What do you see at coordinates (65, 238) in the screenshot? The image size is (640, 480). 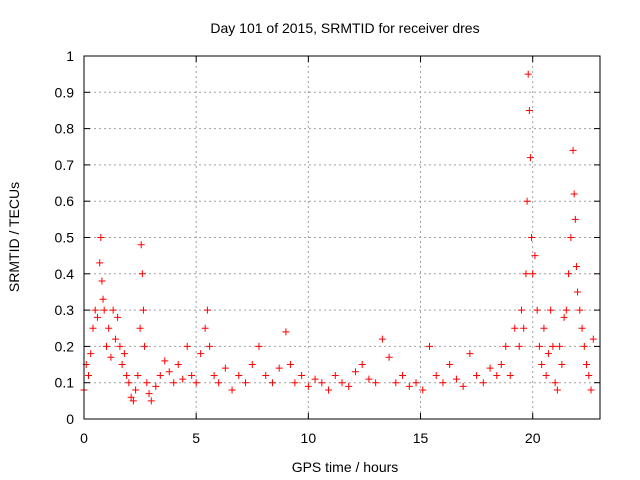 I see `y-tick-label: 0.5` at bounding box center [65, 238].